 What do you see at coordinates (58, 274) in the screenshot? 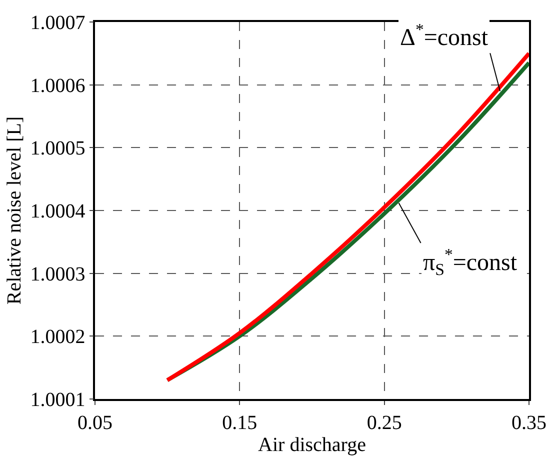
I see `y-tick-label: 1.0003` at bounding box center [58, 274].